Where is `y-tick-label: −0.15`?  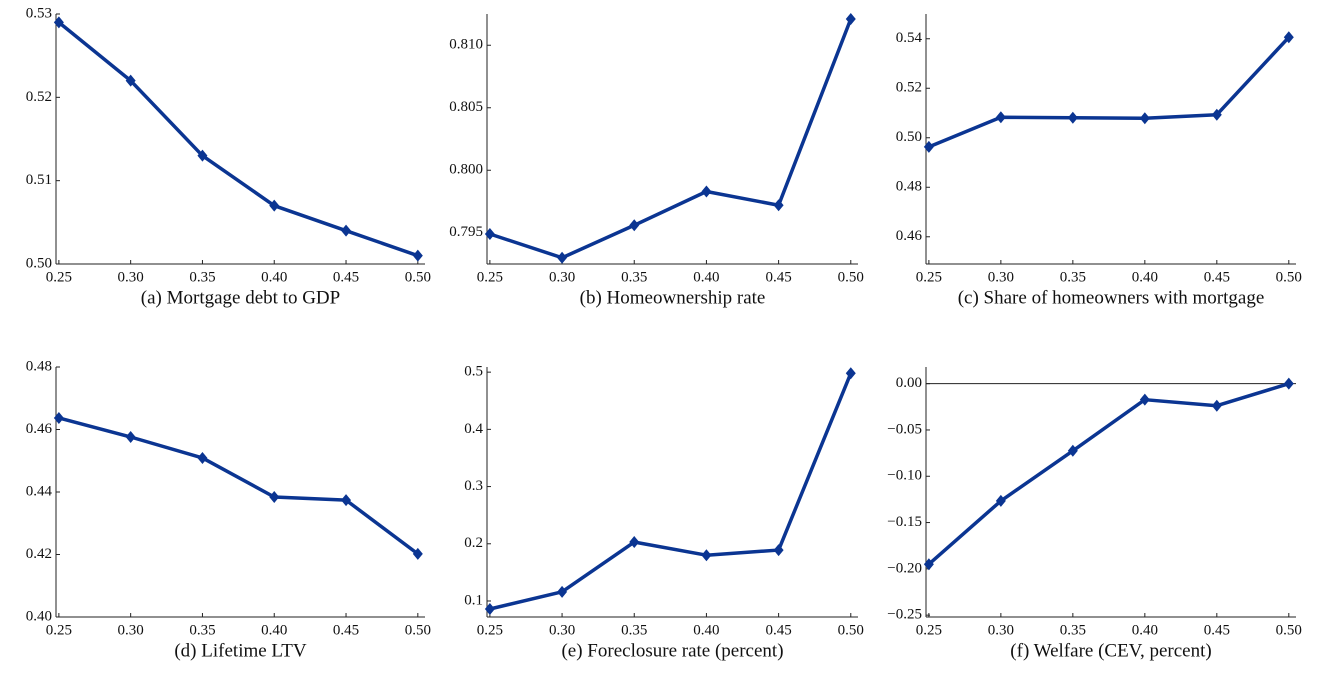
y-tick-label: −0.15 is located at coordinates (904, 522).